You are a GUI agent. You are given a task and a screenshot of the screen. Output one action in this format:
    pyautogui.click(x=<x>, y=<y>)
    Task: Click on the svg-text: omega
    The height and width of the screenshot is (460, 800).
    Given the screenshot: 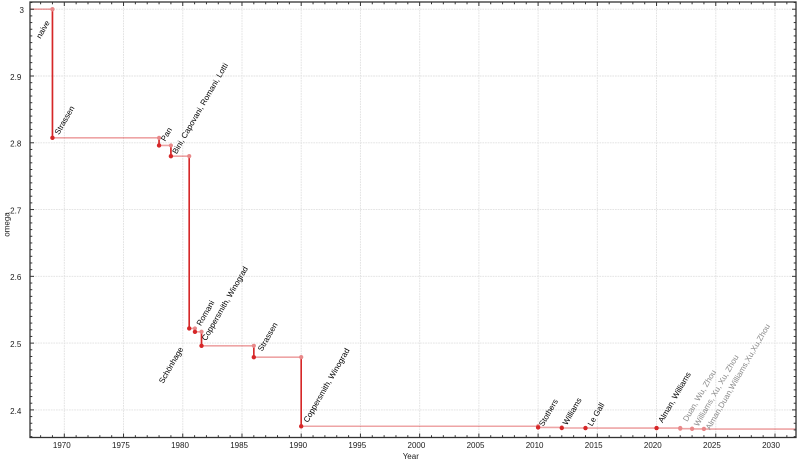 What is the action you would take?
    pyautogui.click(x=6, y=224)
    